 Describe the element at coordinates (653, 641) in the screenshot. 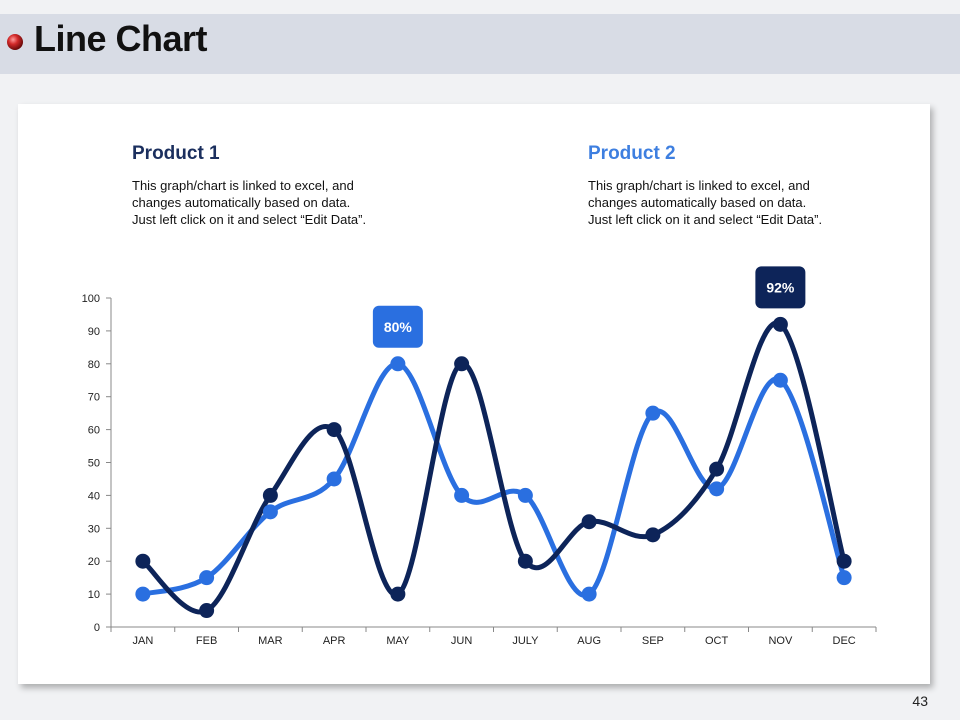

I see `x-tick-label: SEP` at that location.